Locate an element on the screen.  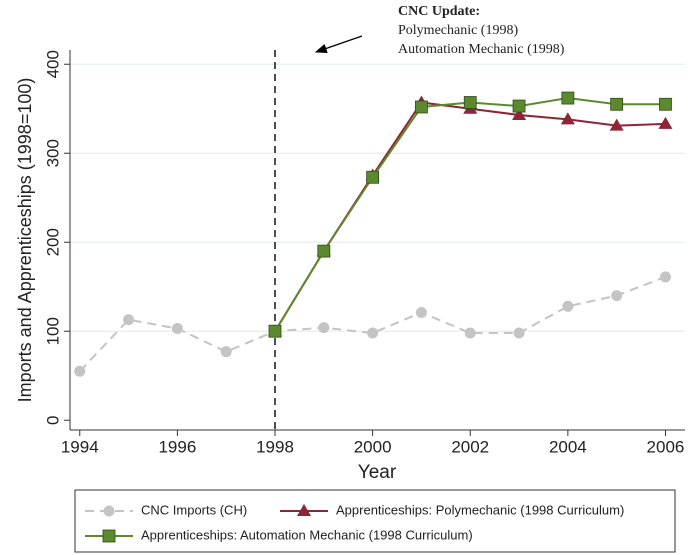
series-line is located at coordinates (372, 323).